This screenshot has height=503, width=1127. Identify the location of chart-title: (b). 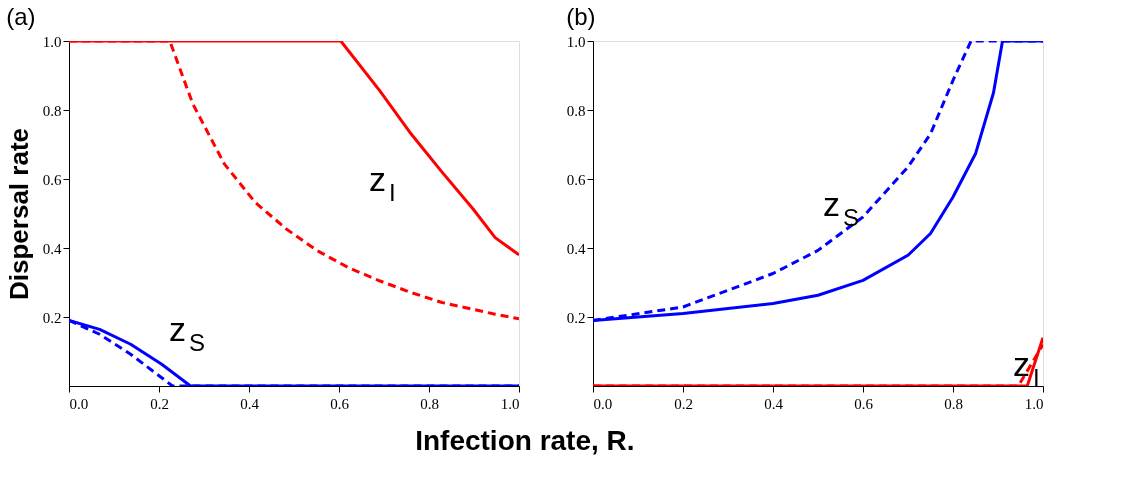
(581, 16).